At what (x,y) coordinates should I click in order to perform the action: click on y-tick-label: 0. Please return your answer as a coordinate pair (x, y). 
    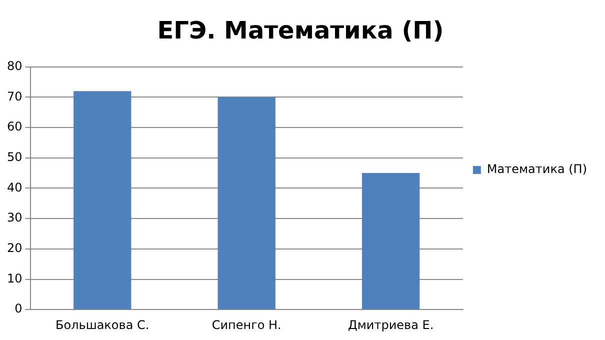
    Looking at the image, I should click on (18, 309).